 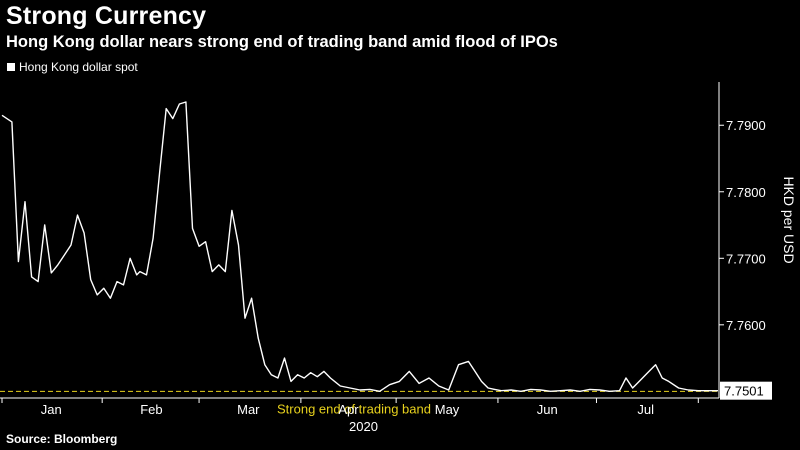 I want to click on x-tick-label: Feb, so click(x=151, y=409).